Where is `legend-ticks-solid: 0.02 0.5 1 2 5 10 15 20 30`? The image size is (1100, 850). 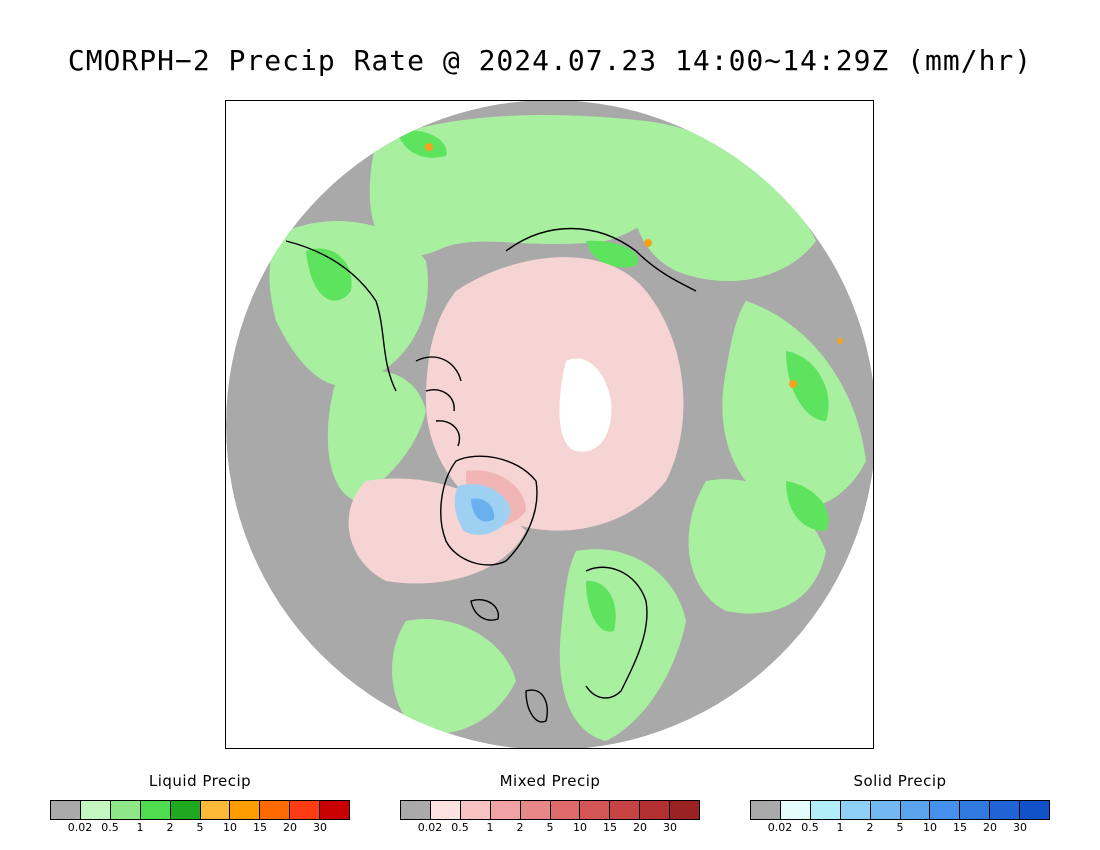 legend-ticks-solid: 0.02 0.5 1 2 5 10 15 20 30 is located at coordinates (900, 828).